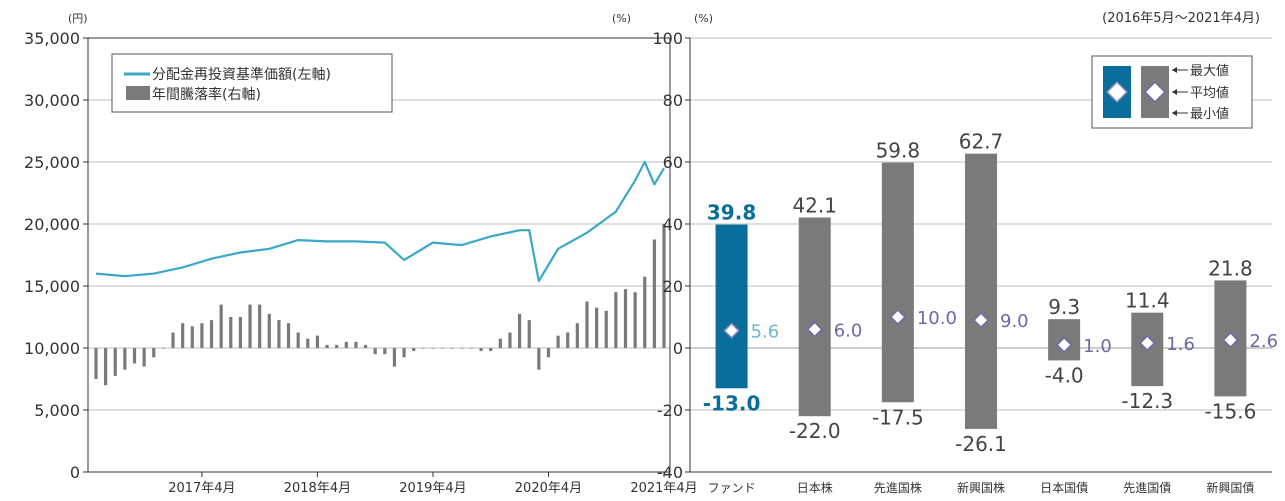 The image size is (1285, 501). What do you see at coordinates (671, 255) in the screenshot?
I see `right-y-ticks: -40 -20 0 20 40 60 80 100` at bounding box center [671, 255].